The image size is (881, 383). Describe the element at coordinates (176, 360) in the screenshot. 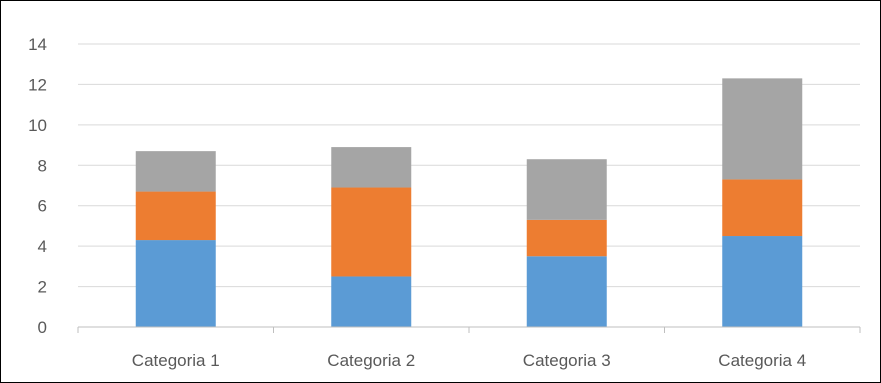

I see `x-category-label: Categoria 1` at that location.